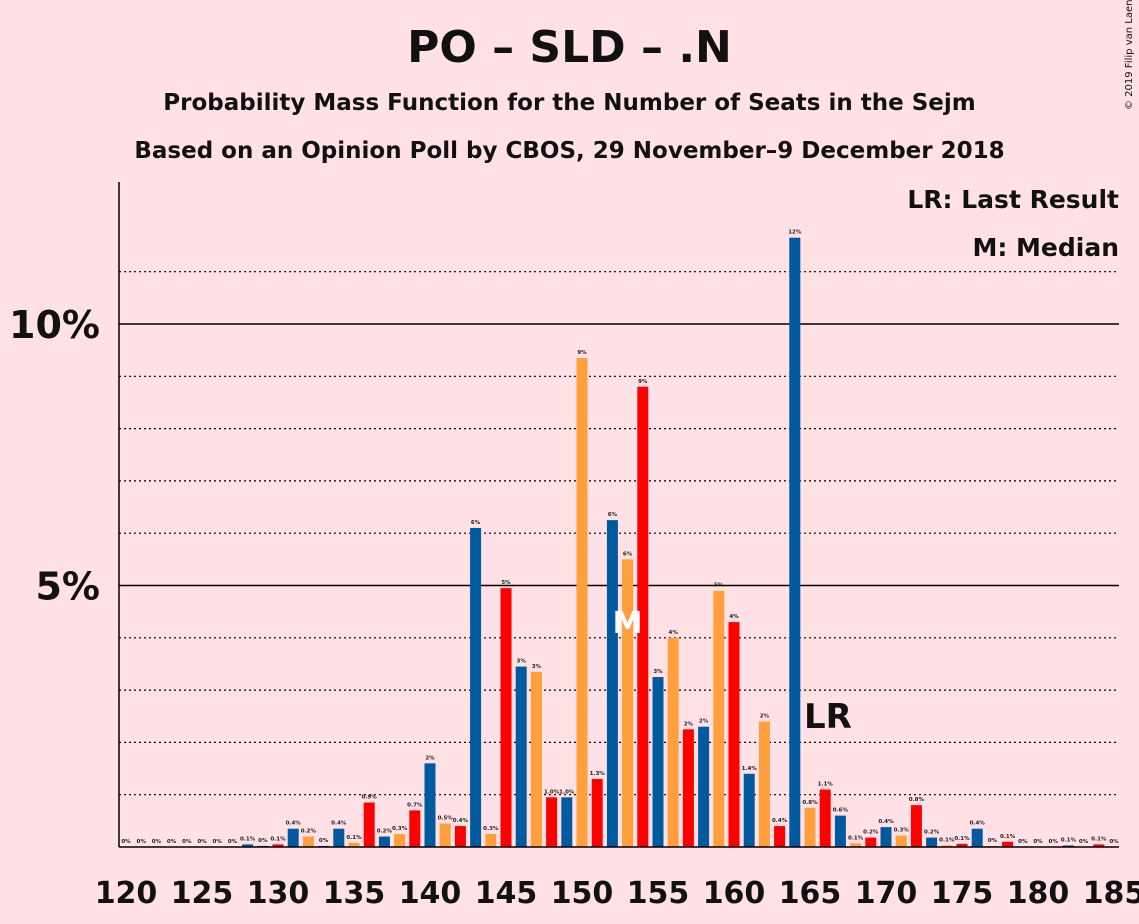 Image resolution: width=1139 pixels, height=924 pixels. What do you see at coordinates (569, 47) in the screenshot?
I see `chart-title: PO – SLD – .N` at bounding box center [569, 47].